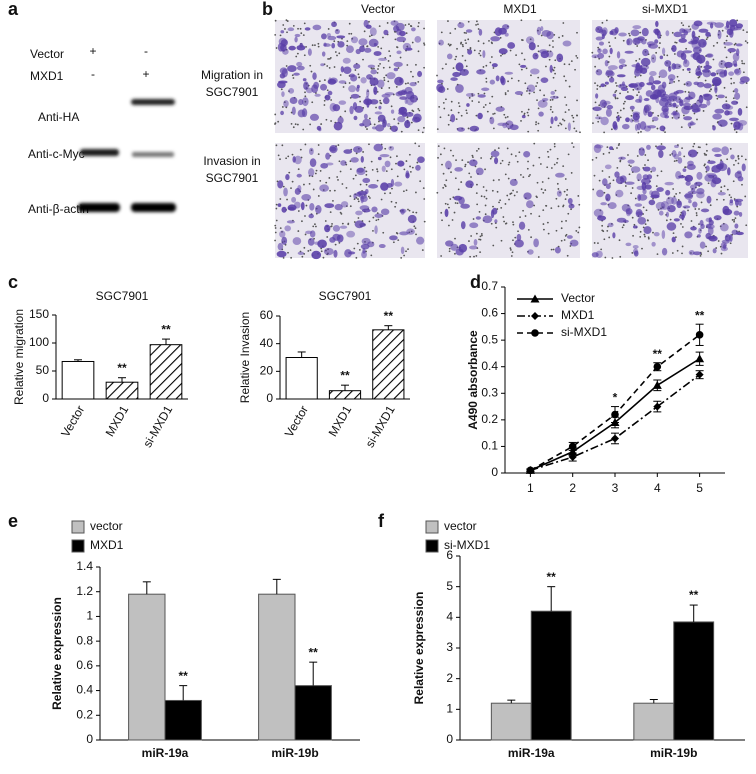 This screenshot has height=774, width=756. I want to click on sign: +, so click(92, 51).